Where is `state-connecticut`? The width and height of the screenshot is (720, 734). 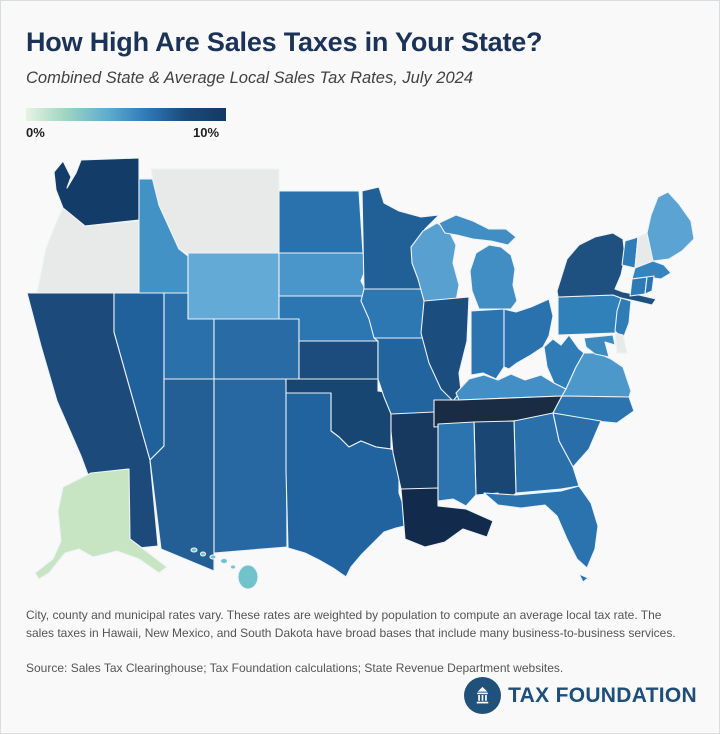 state-connecticut is located at coordinates (638, 286).